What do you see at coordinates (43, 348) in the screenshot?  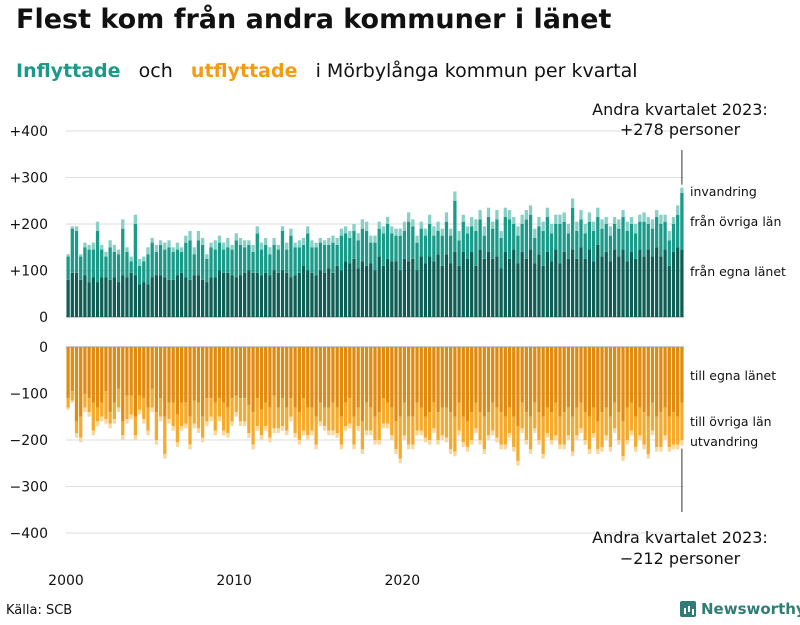 I see `y-tick-label-bottom: 0` at bounding box center [43, 348].